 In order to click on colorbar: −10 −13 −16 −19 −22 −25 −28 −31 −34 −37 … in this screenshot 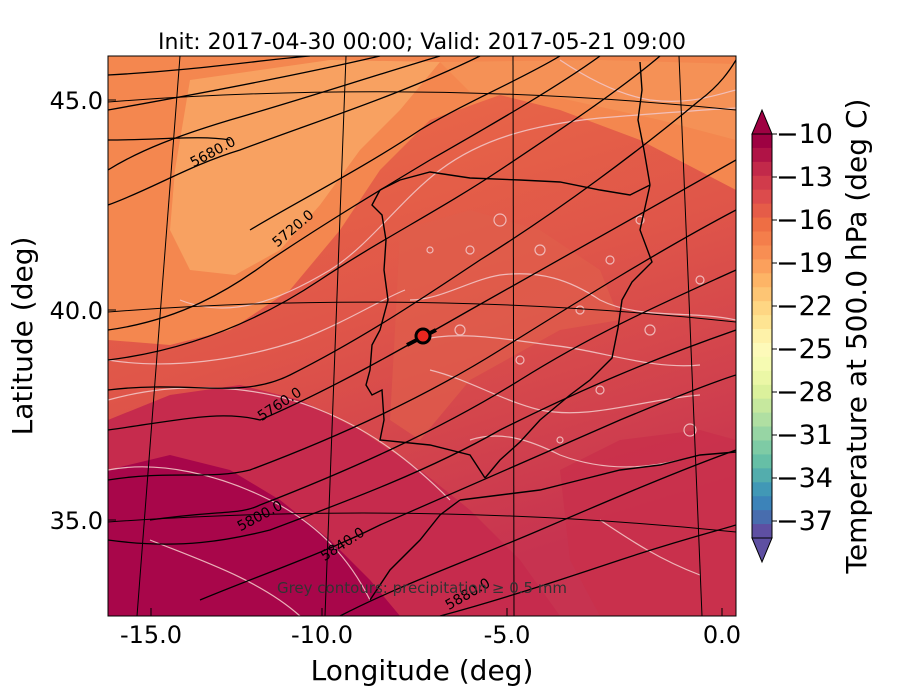, I will do `click(812, 337)`.